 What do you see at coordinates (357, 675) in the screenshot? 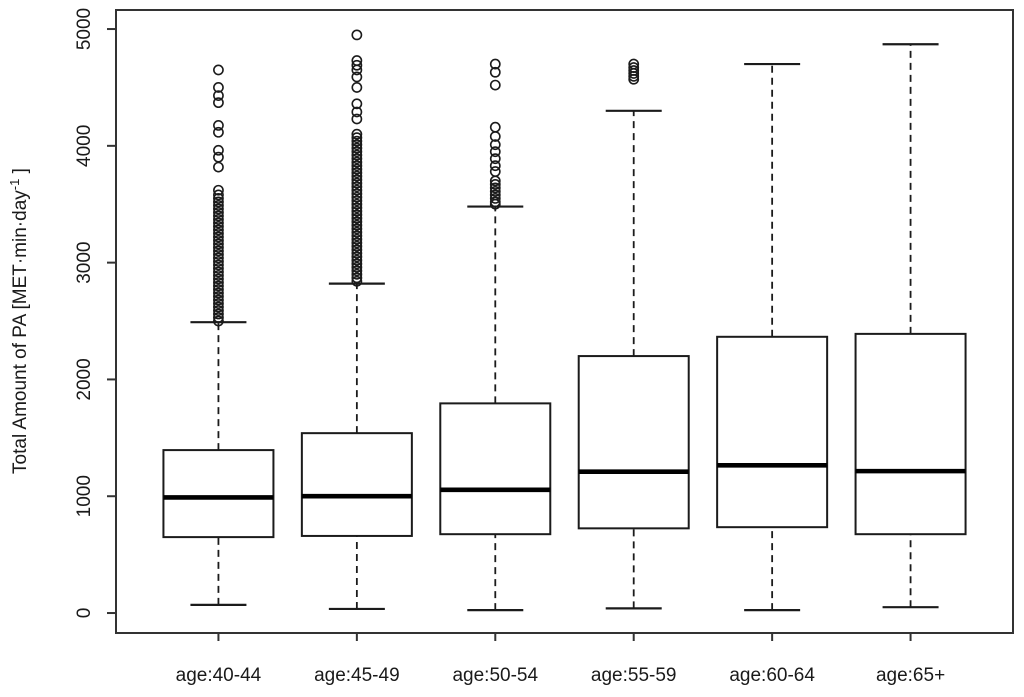
I see `x-category-label: age:45-49` at bounding box center [357, 675].